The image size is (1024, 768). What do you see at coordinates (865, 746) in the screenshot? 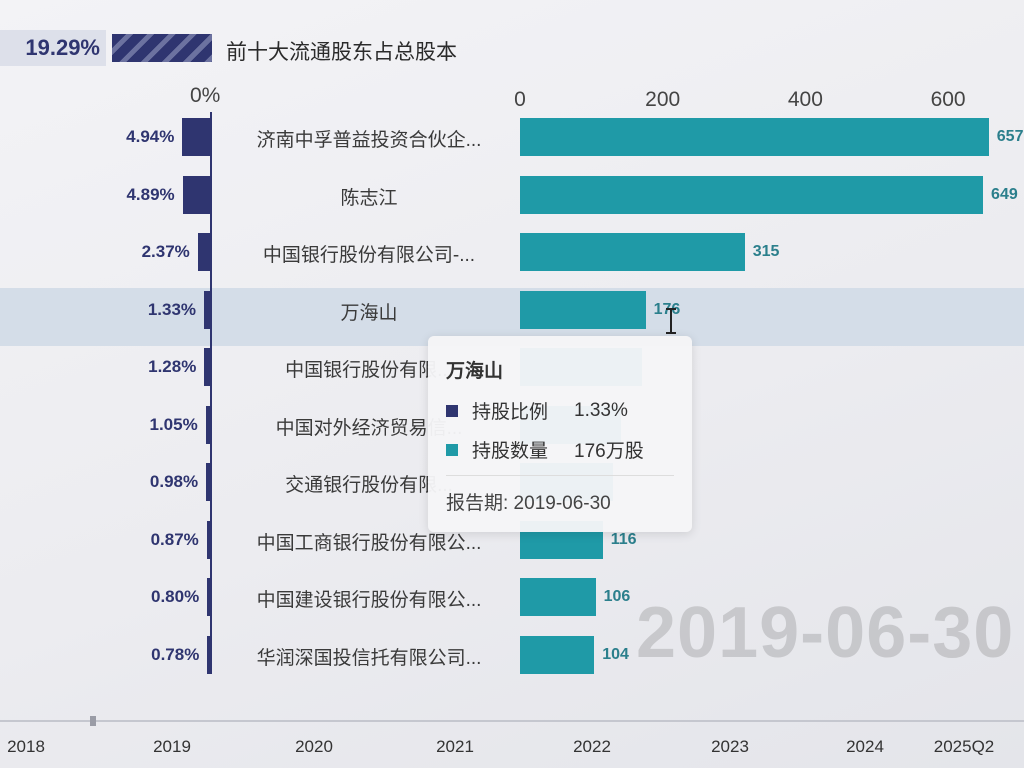
I see `timeline-year-2024: 2024` at bounding box center [865, 746].